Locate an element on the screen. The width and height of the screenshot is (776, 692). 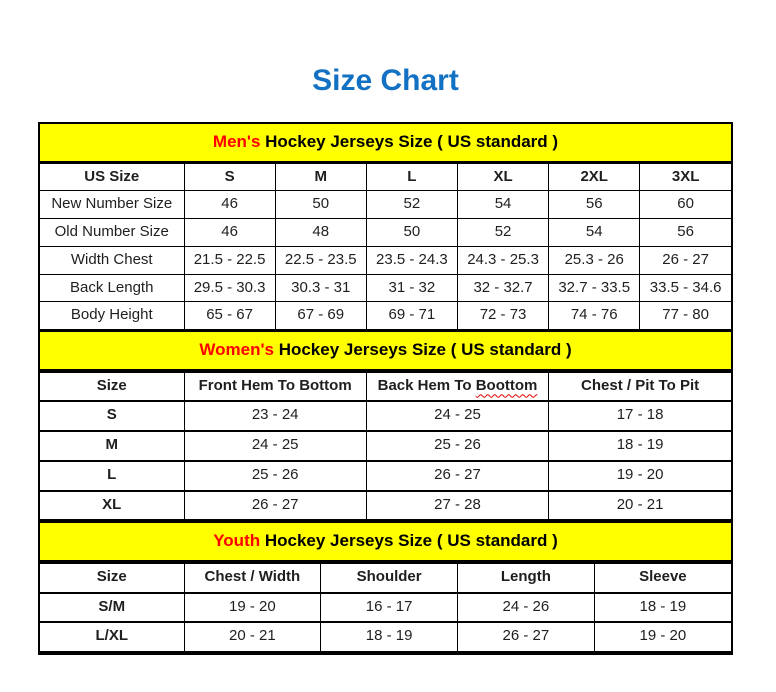
cell-value: 72 - 73 is located at coordinates (503, 316).